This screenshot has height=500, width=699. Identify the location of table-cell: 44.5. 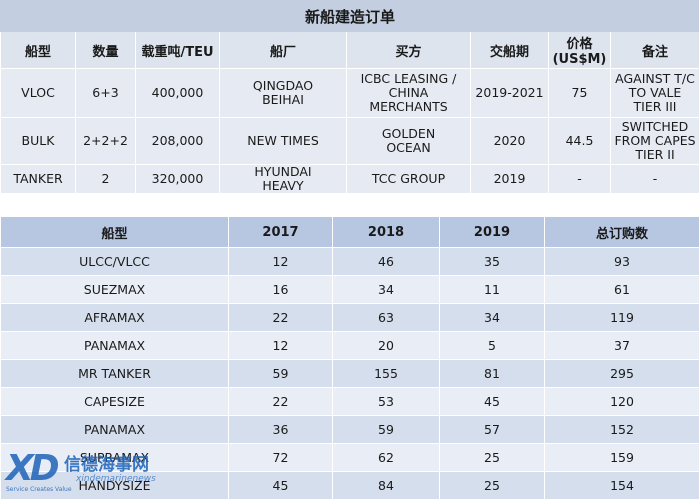
(580, 141).